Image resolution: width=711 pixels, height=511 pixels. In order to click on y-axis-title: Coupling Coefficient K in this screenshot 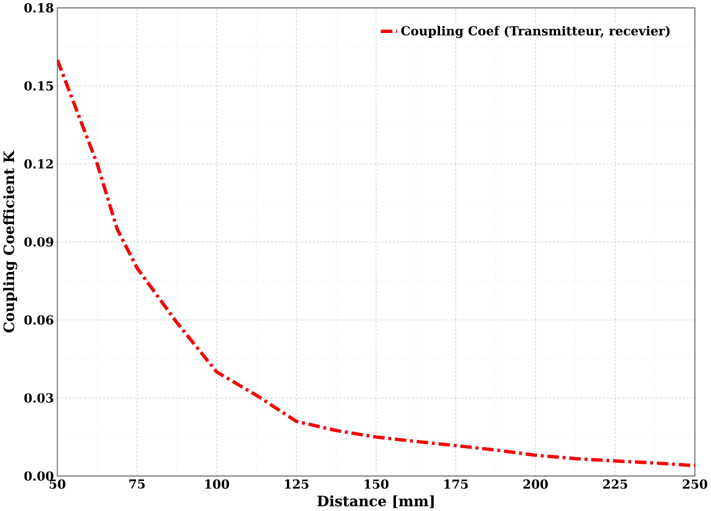, I will do `click(10, 241)`.